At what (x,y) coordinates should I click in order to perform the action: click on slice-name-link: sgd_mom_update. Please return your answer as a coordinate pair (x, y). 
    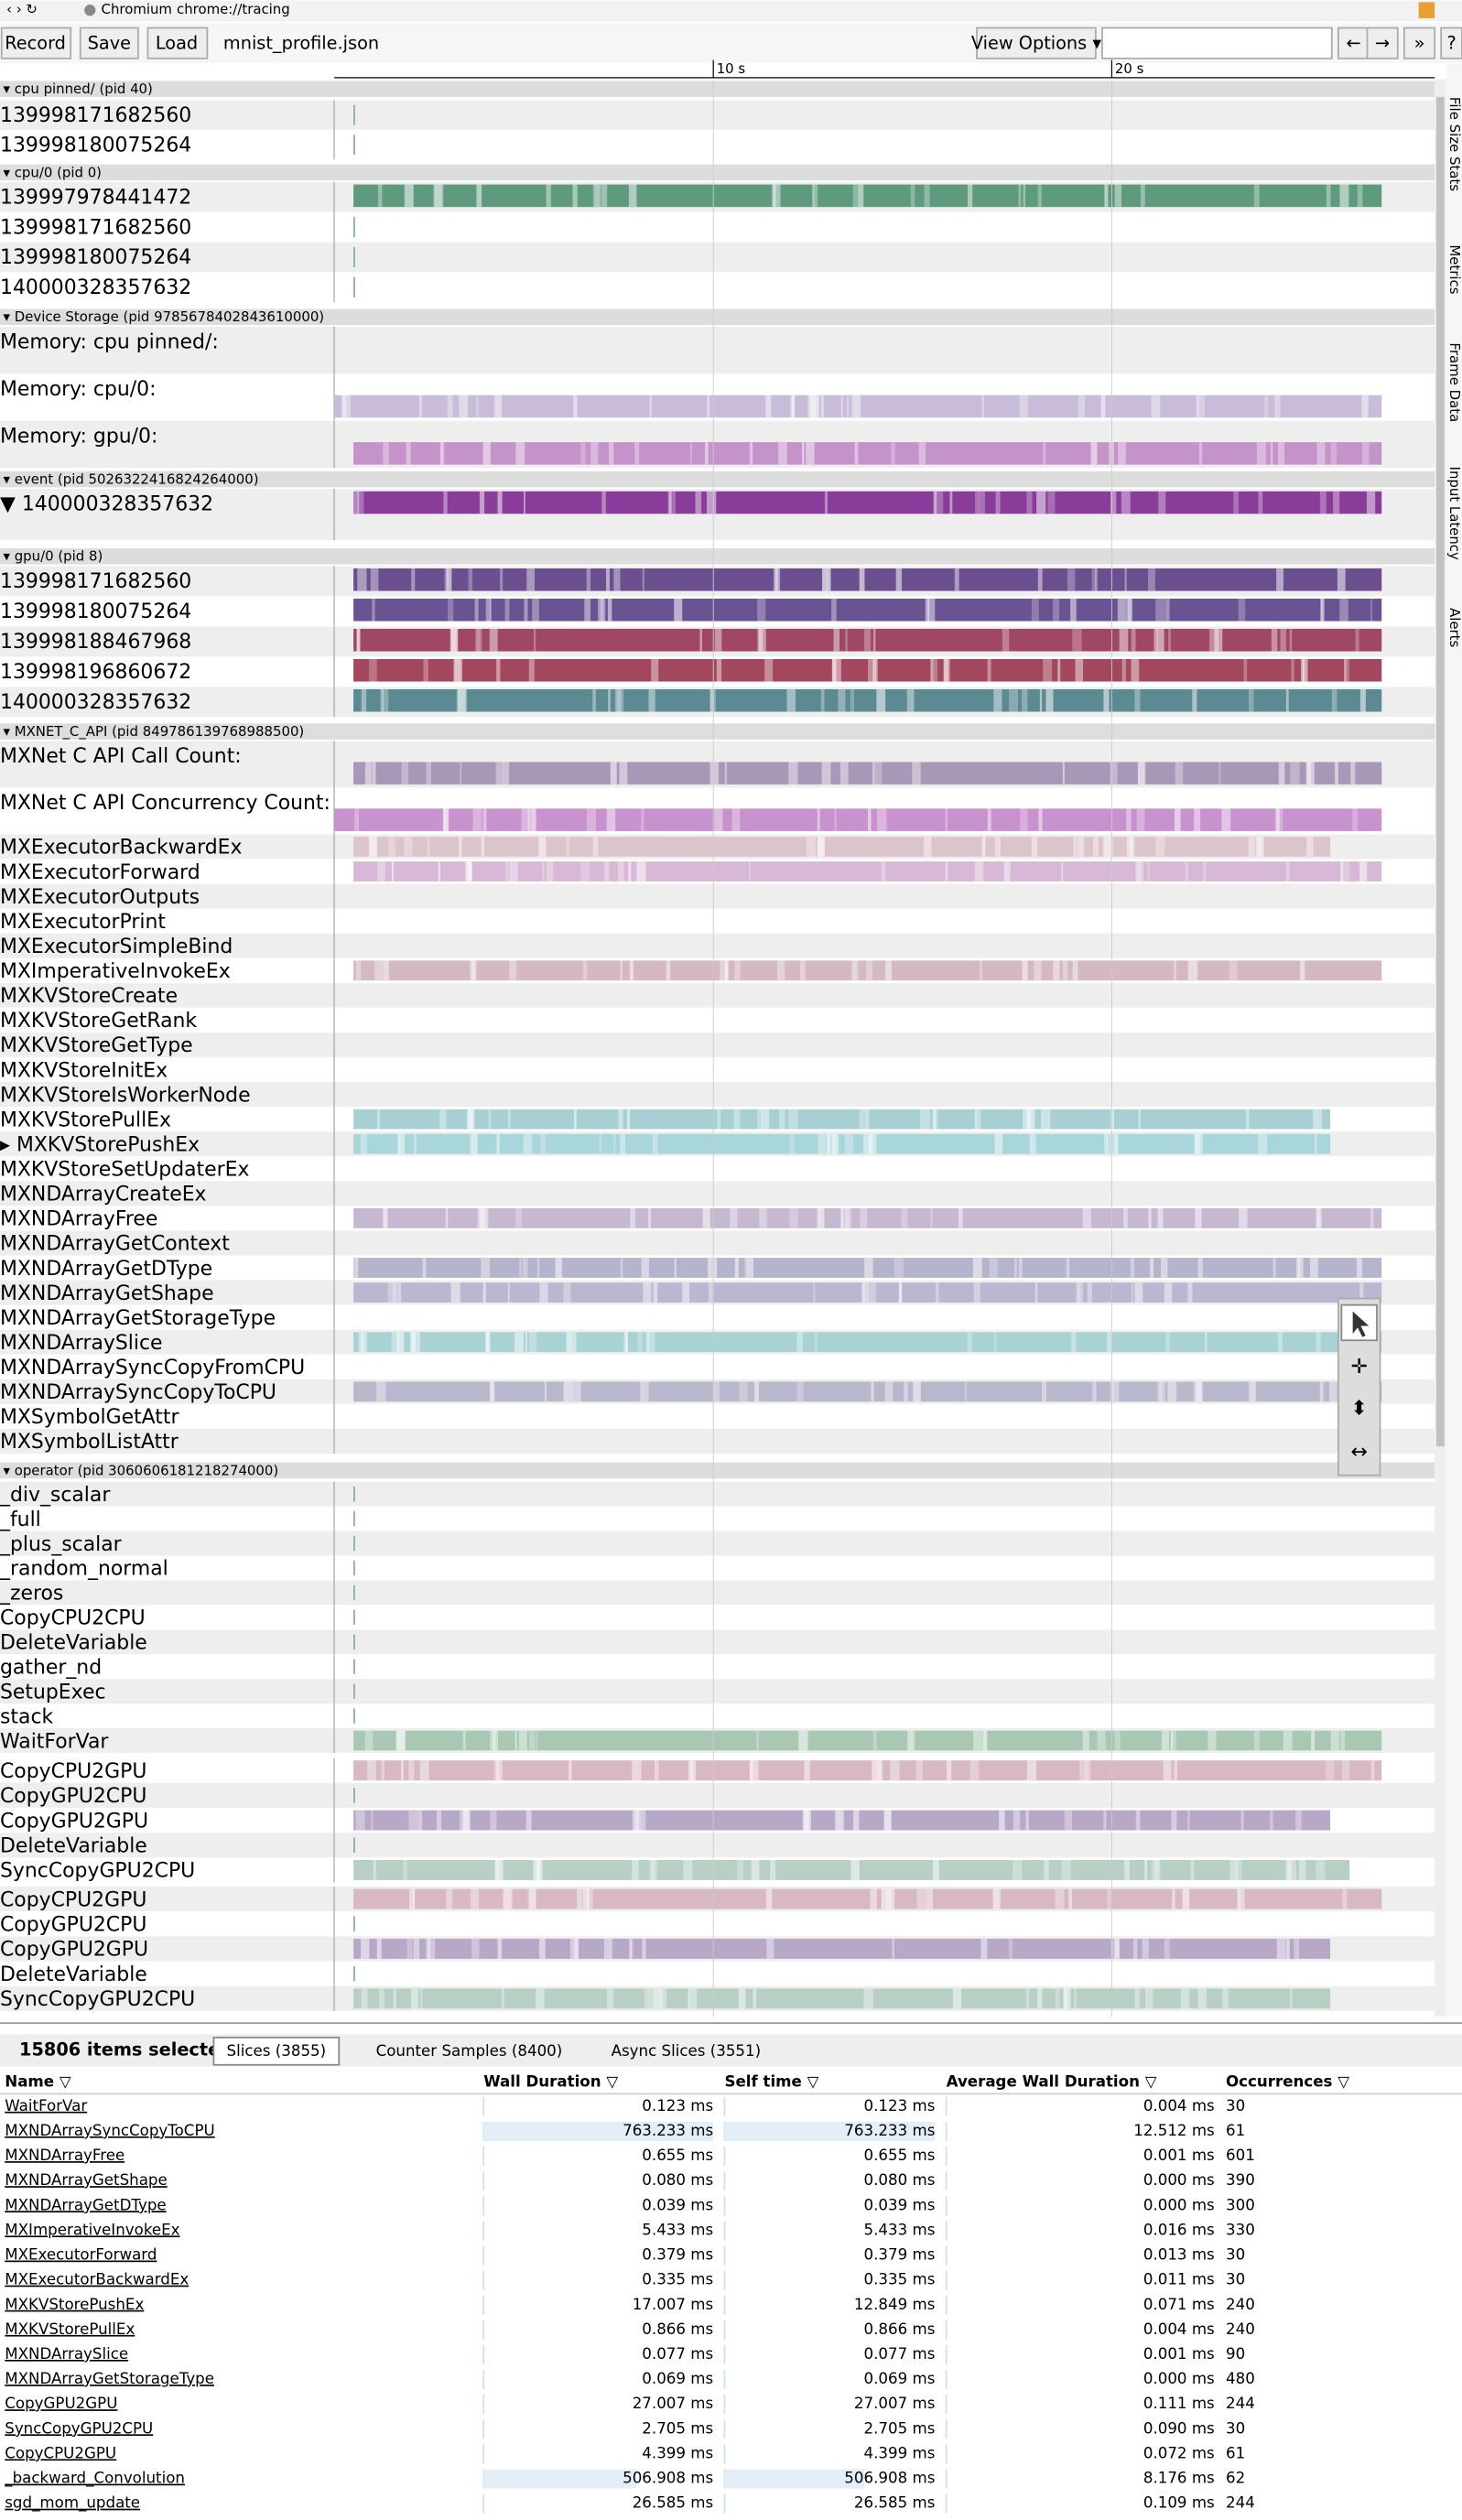
    Looking at the image, I should click on (73, 2503).